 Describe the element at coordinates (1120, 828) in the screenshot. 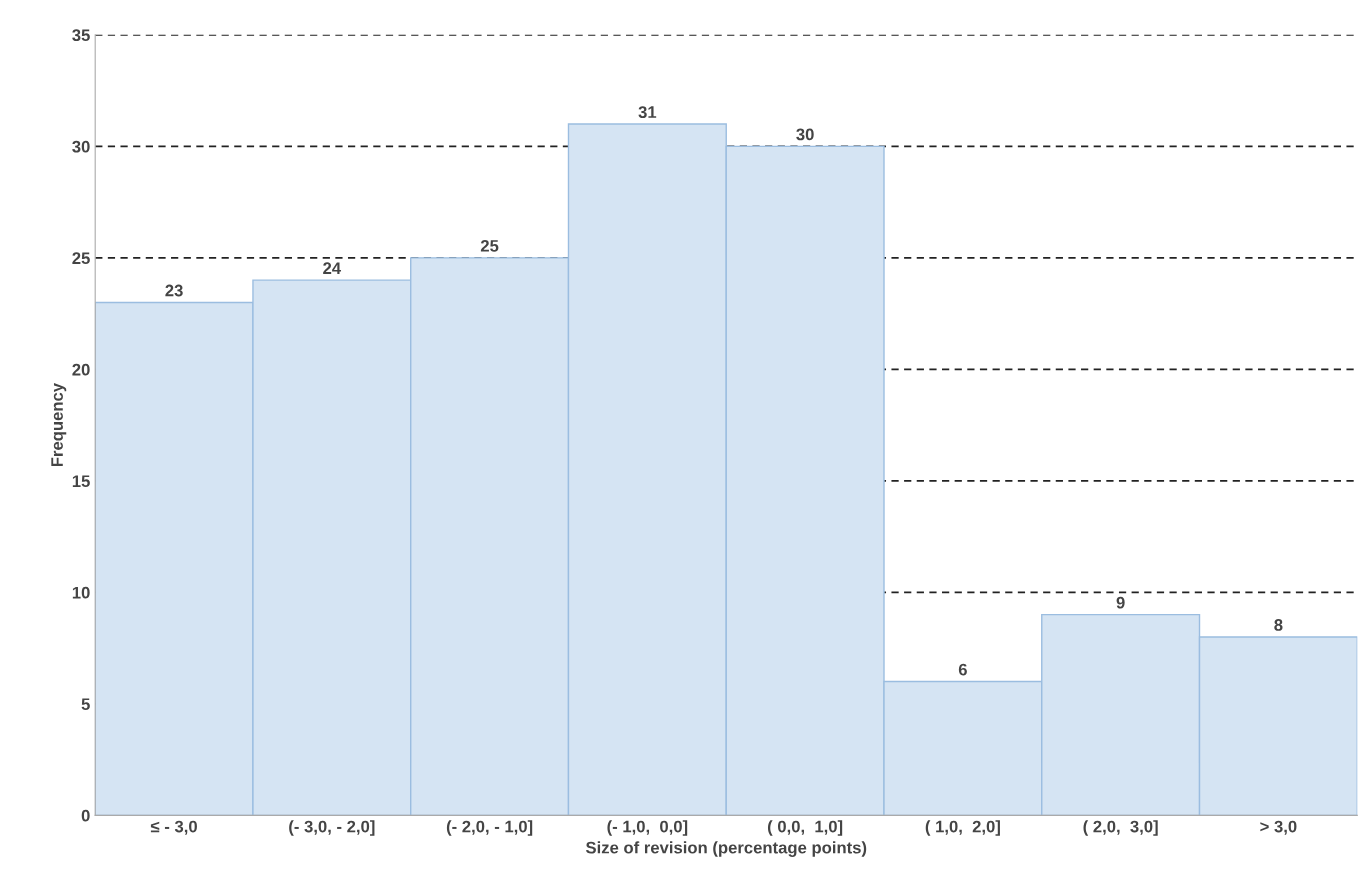

I see `x-tick-label: ( 2,0, 3,0]` at that location.